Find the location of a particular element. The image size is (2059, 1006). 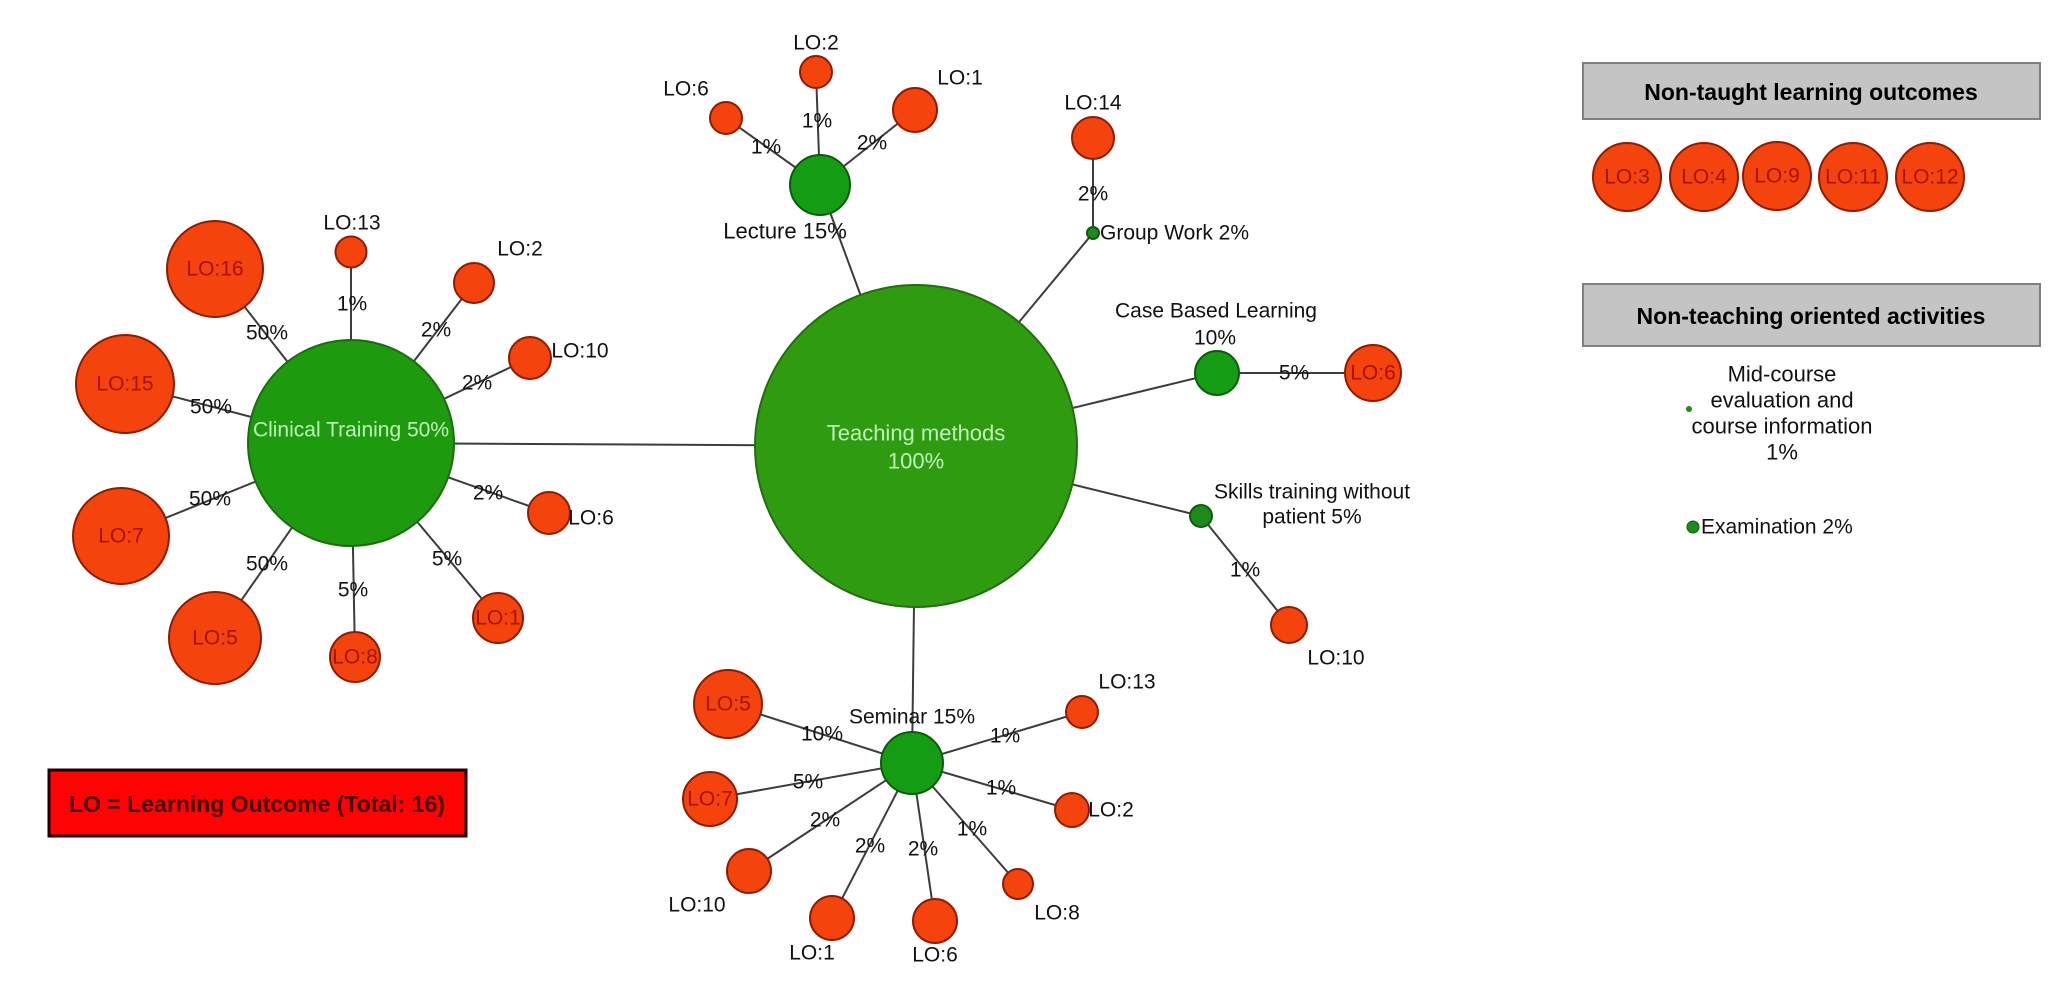

svg-text: Teaching methods is located at coordinates (916, 433).